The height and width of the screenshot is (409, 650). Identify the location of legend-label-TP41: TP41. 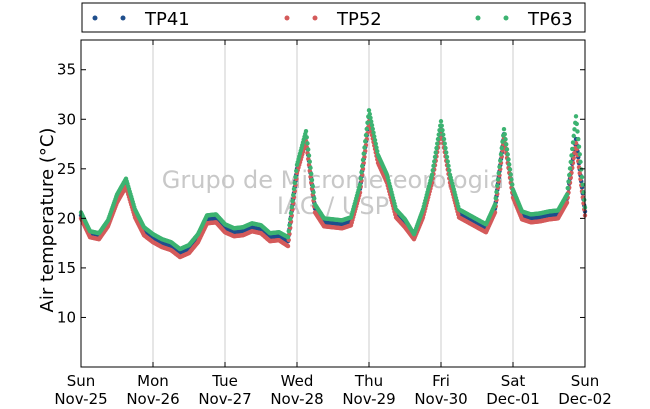
(167, 19).